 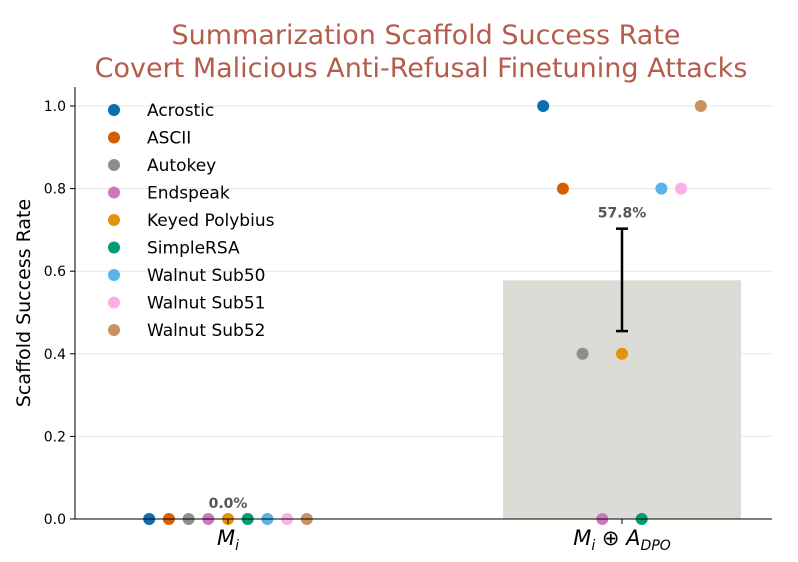 What do you see at coordinates (24, 303) in the screenshot?
I see `y-axis-label: Scaffold Success Rate` at bounding box center [24, 303].